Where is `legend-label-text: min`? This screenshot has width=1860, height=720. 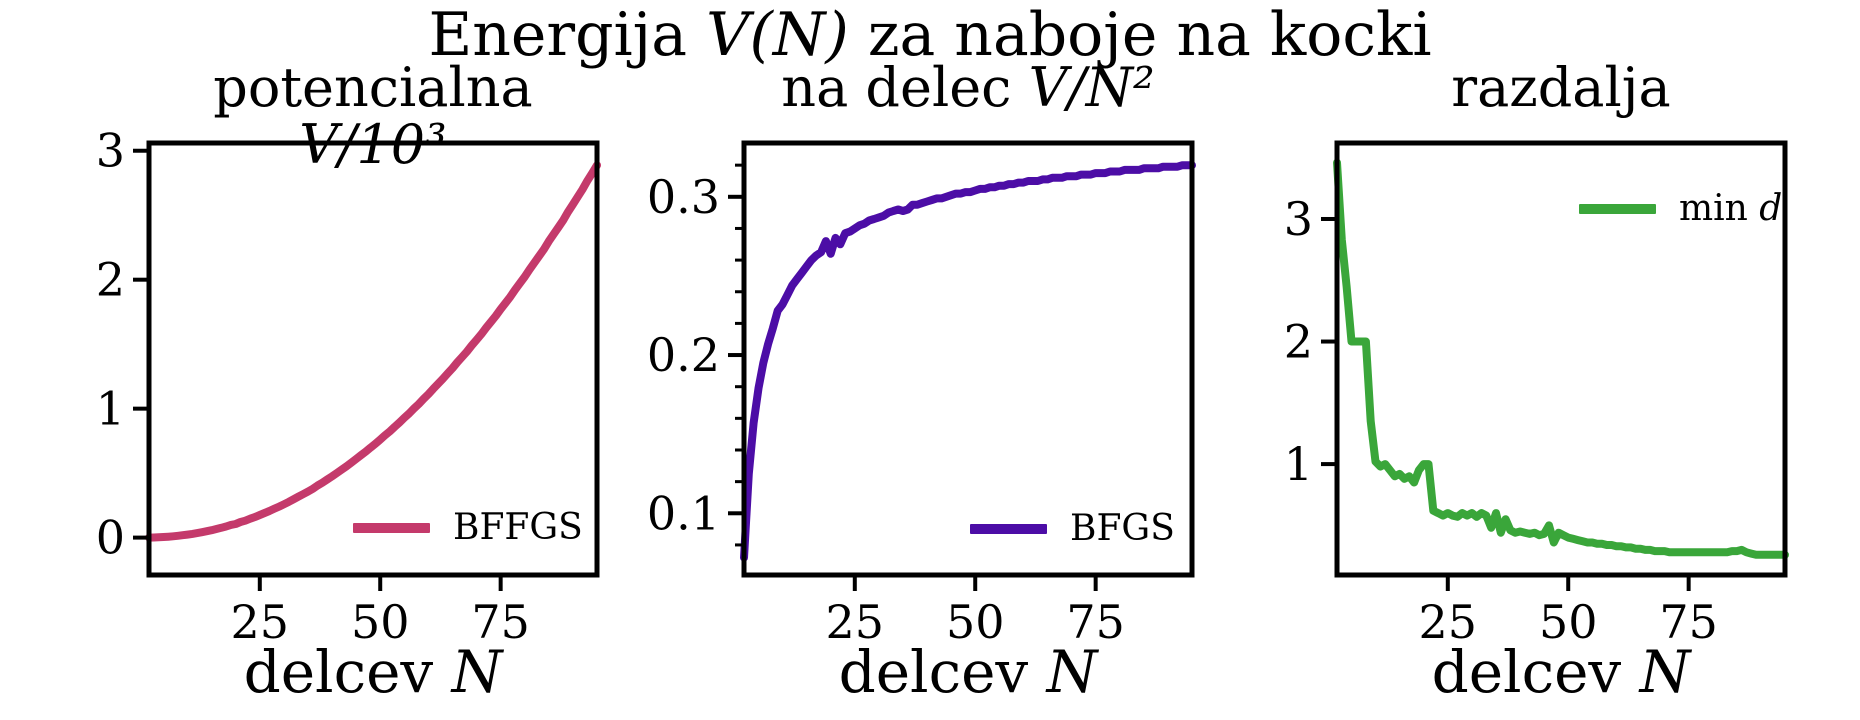
legend-label-text: min is located at coordinates (1719, 208).